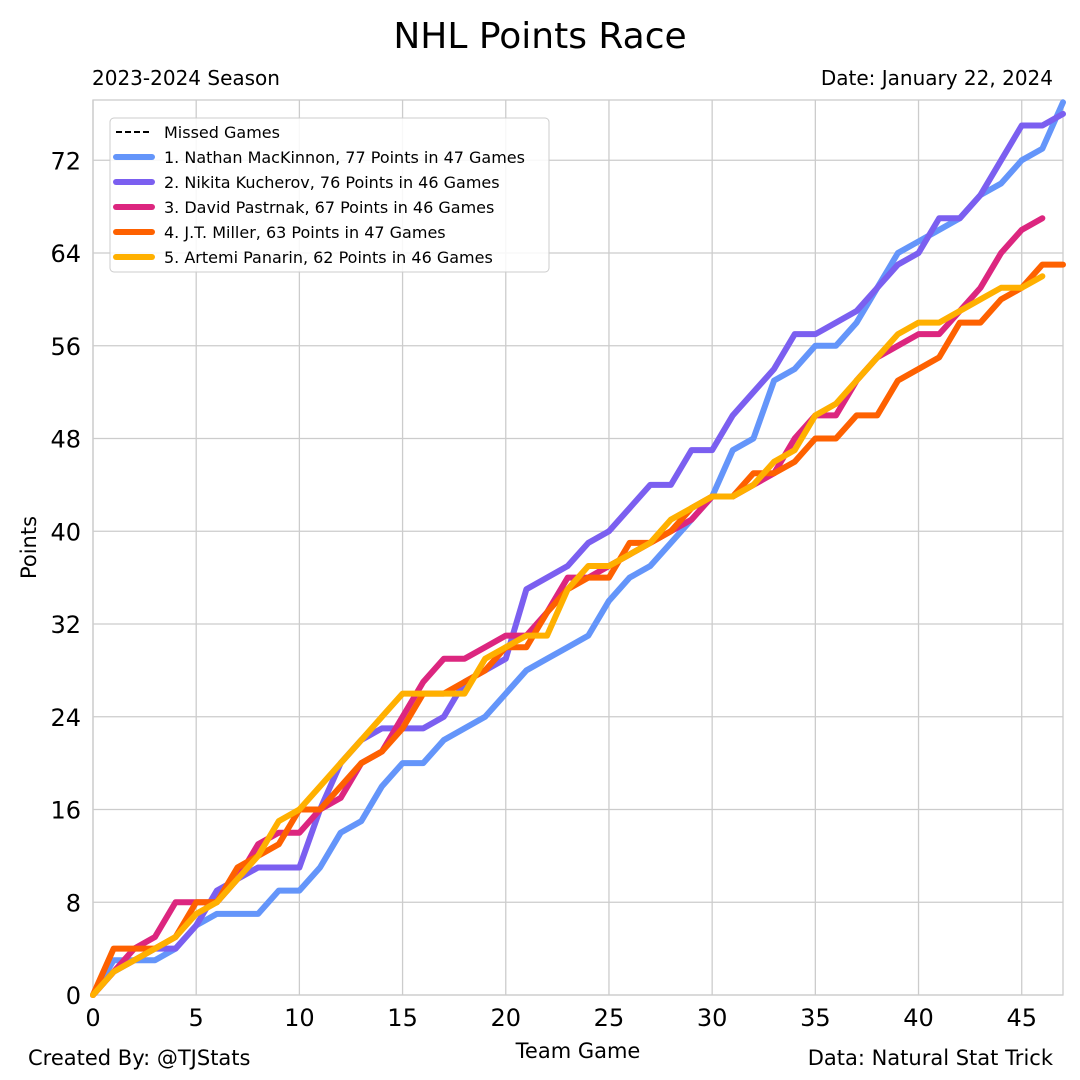  Describe the element at coordinates (65, 161) in the screenshot. I see `y-tick-label: 72` at that location.